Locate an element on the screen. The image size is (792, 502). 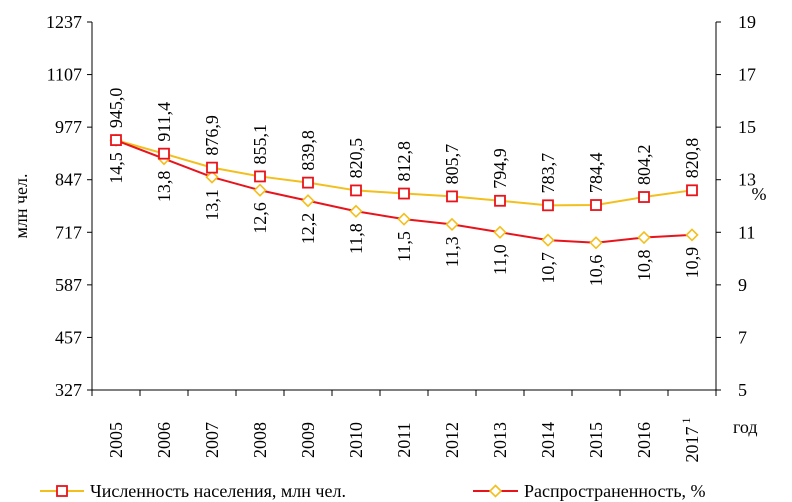
data-label-prevalence: 10,9 is located at coordinates (692, 263).